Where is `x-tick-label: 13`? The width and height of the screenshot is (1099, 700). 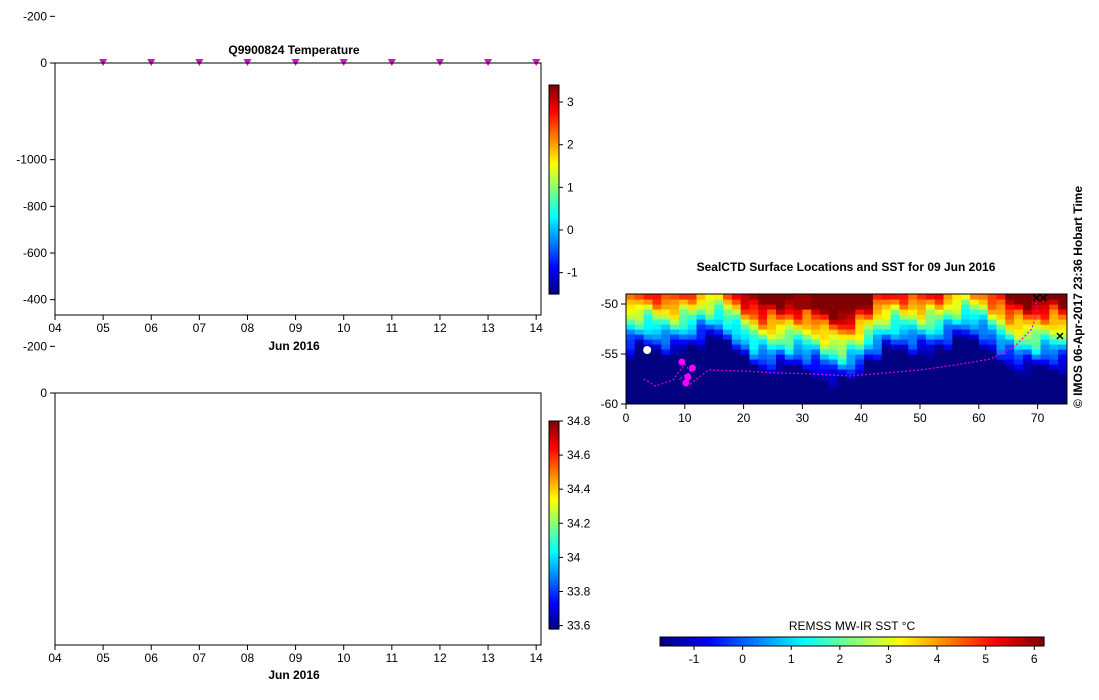 x-tick-label: 13 is located at coordinates (488, 328).